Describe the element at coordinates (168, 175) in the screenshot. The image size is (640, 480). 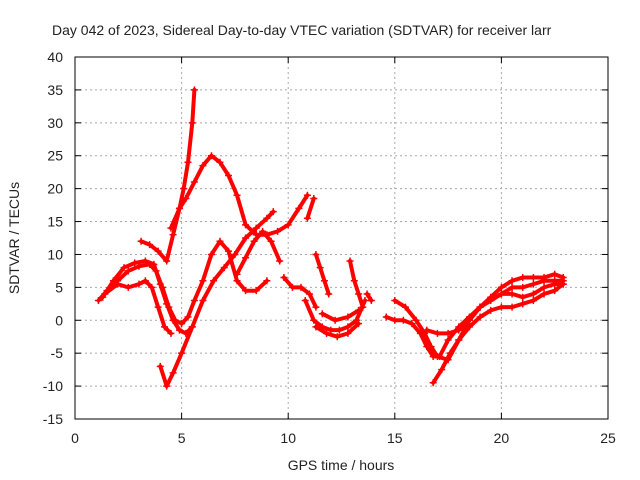
I see `series-track-e` at that location.